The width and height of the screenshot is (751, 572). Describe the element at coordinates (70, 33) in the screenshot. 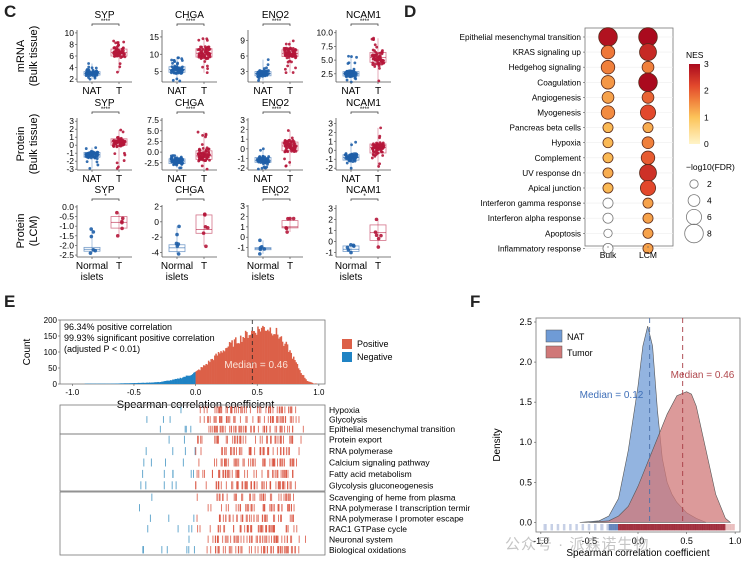

I see `y-tick-label: 10` at that location.